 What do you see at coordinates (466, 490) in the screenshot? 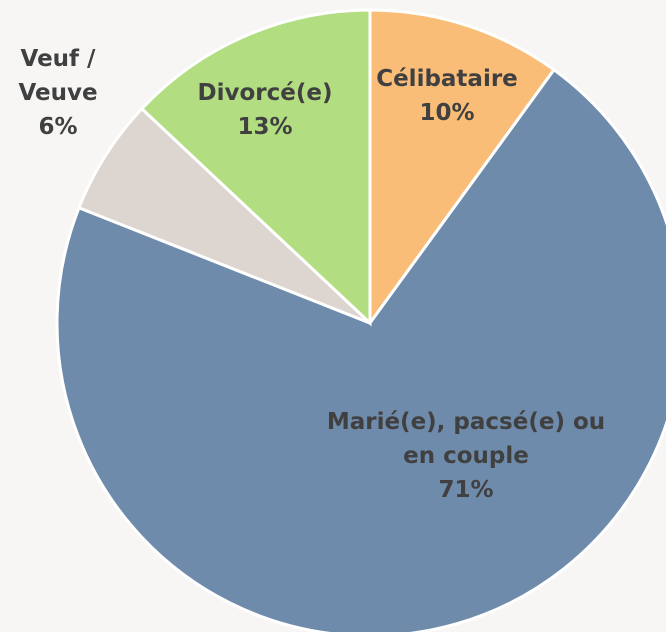
I see `value-label: 71%` at bounding box center [466, 490].